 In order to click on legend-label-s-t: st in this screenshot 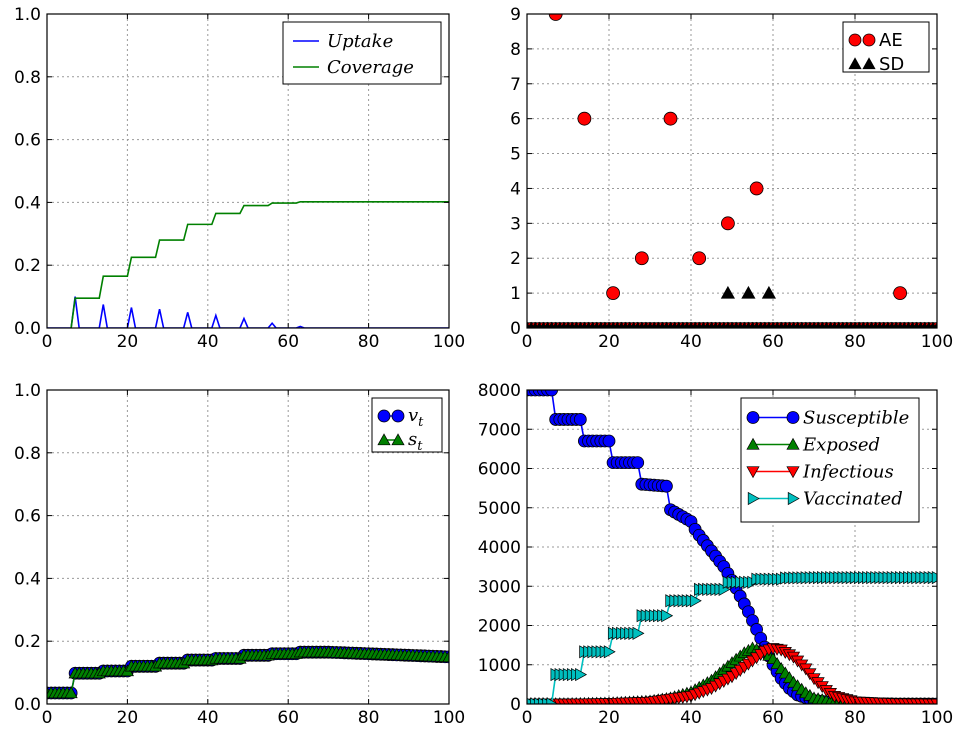, I will do `click(415, 441)`.